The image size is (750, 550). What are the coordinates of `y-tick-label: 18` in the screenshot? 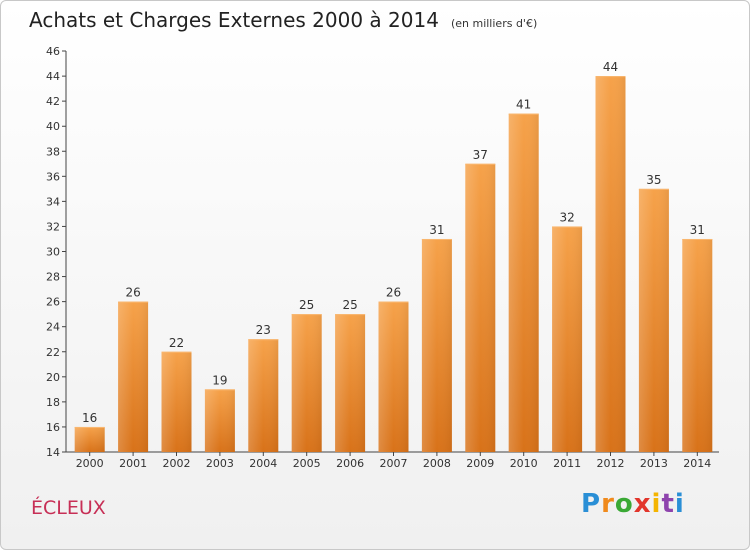 It's located at (53, 402).